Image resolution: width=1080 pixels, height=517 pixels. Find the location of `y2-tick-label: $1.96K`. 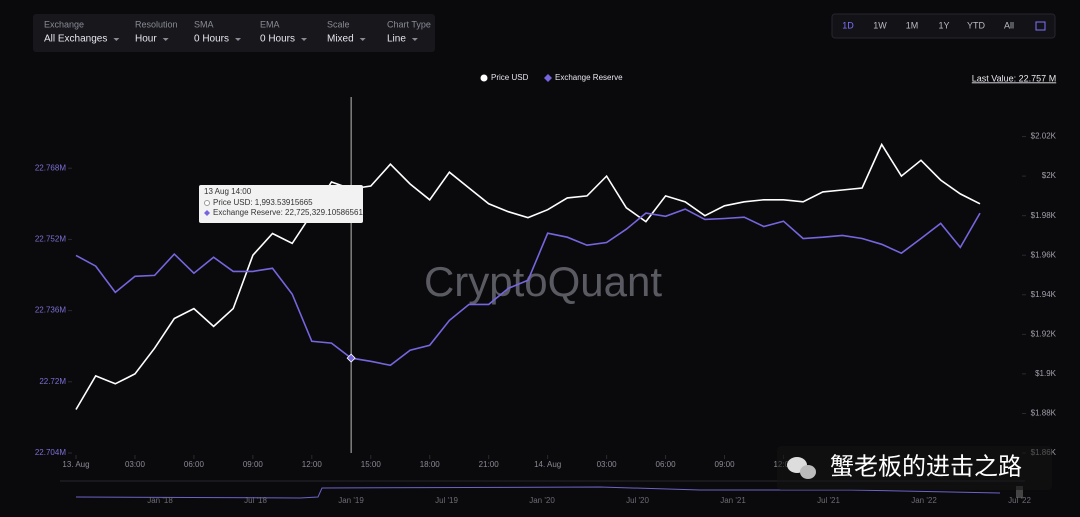

y2-tick-label: $1.96K is located at coordinates (1044, 254).